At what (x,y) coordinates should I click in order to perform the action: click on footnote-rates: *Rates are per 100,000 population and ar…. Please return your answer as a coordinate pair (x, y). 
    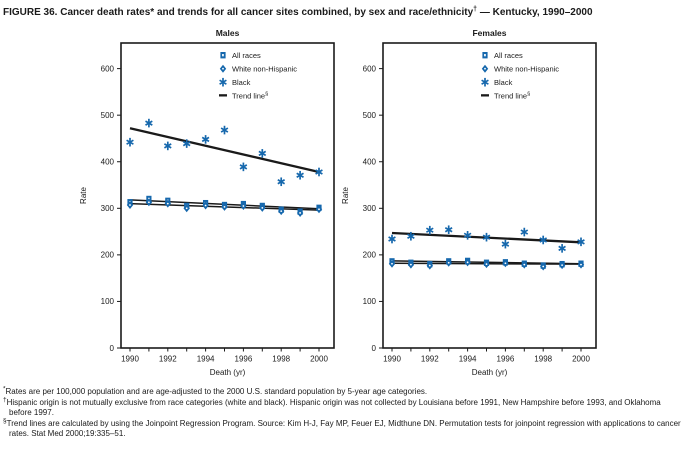
    Looking at the image, I should click on (342, 391).